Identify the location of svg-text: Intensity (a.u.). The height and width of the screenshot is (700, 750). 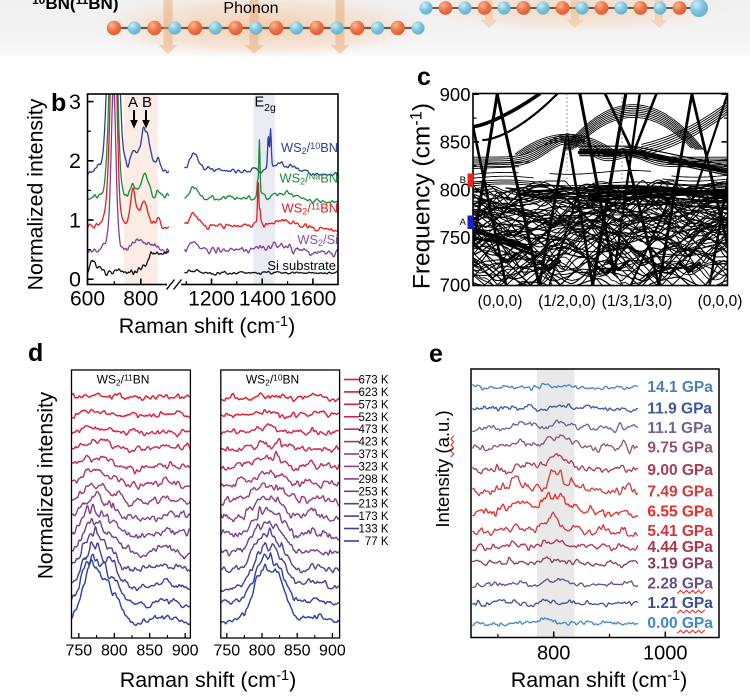
(442, 468).